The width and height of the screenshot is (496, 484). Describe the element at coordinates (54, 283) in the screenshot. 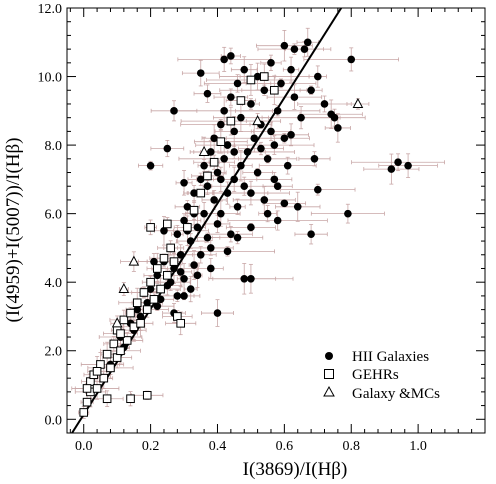

I see `y-tick-label: 4.0` at that location.